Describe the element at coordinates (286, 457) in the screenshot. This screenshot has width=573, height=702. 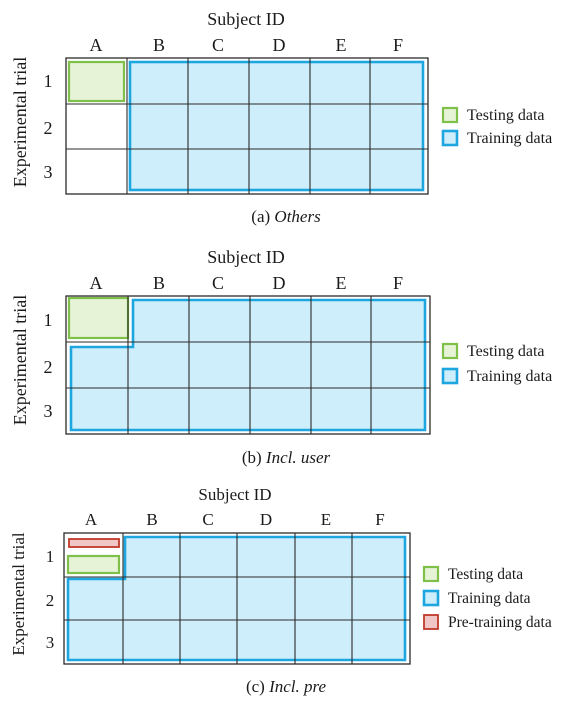
I see `caption: (b) Incl. user` at that location.